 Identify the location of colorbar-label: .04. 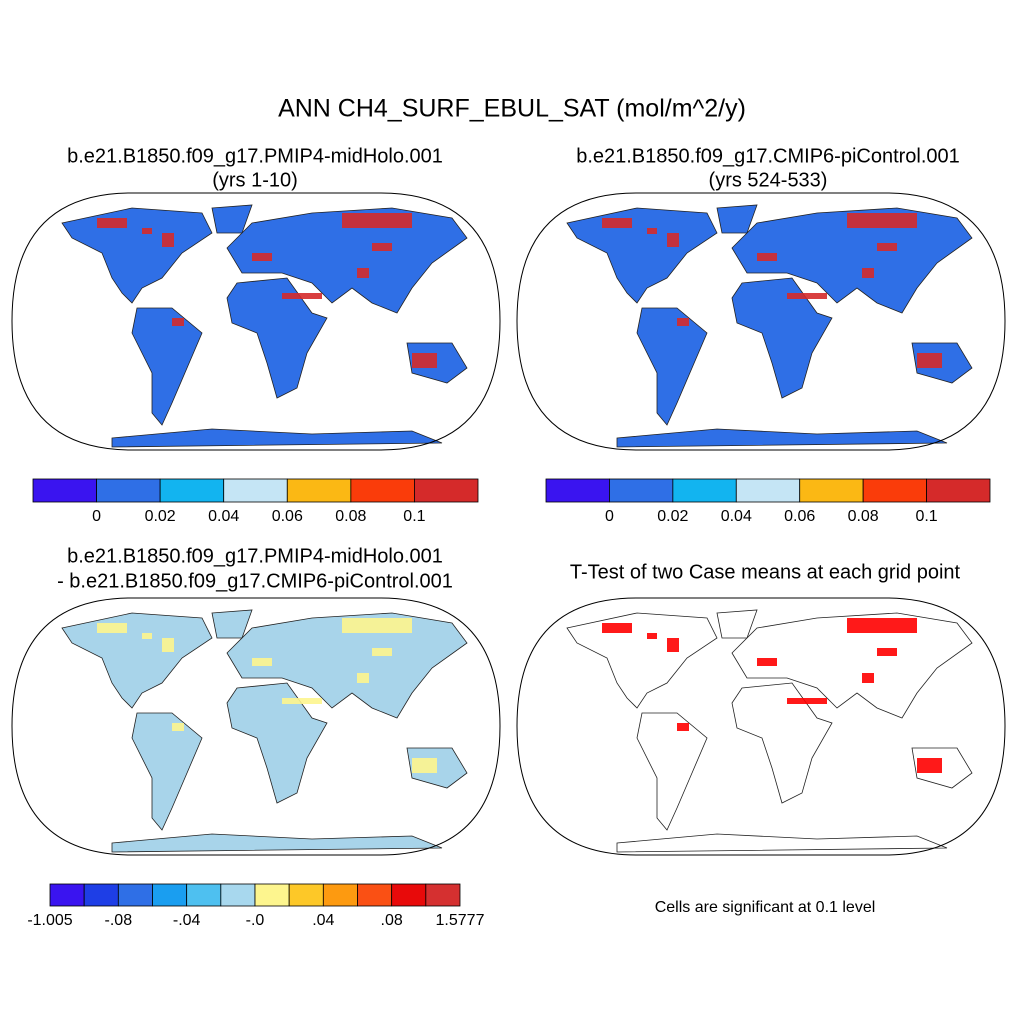
(323, 920).